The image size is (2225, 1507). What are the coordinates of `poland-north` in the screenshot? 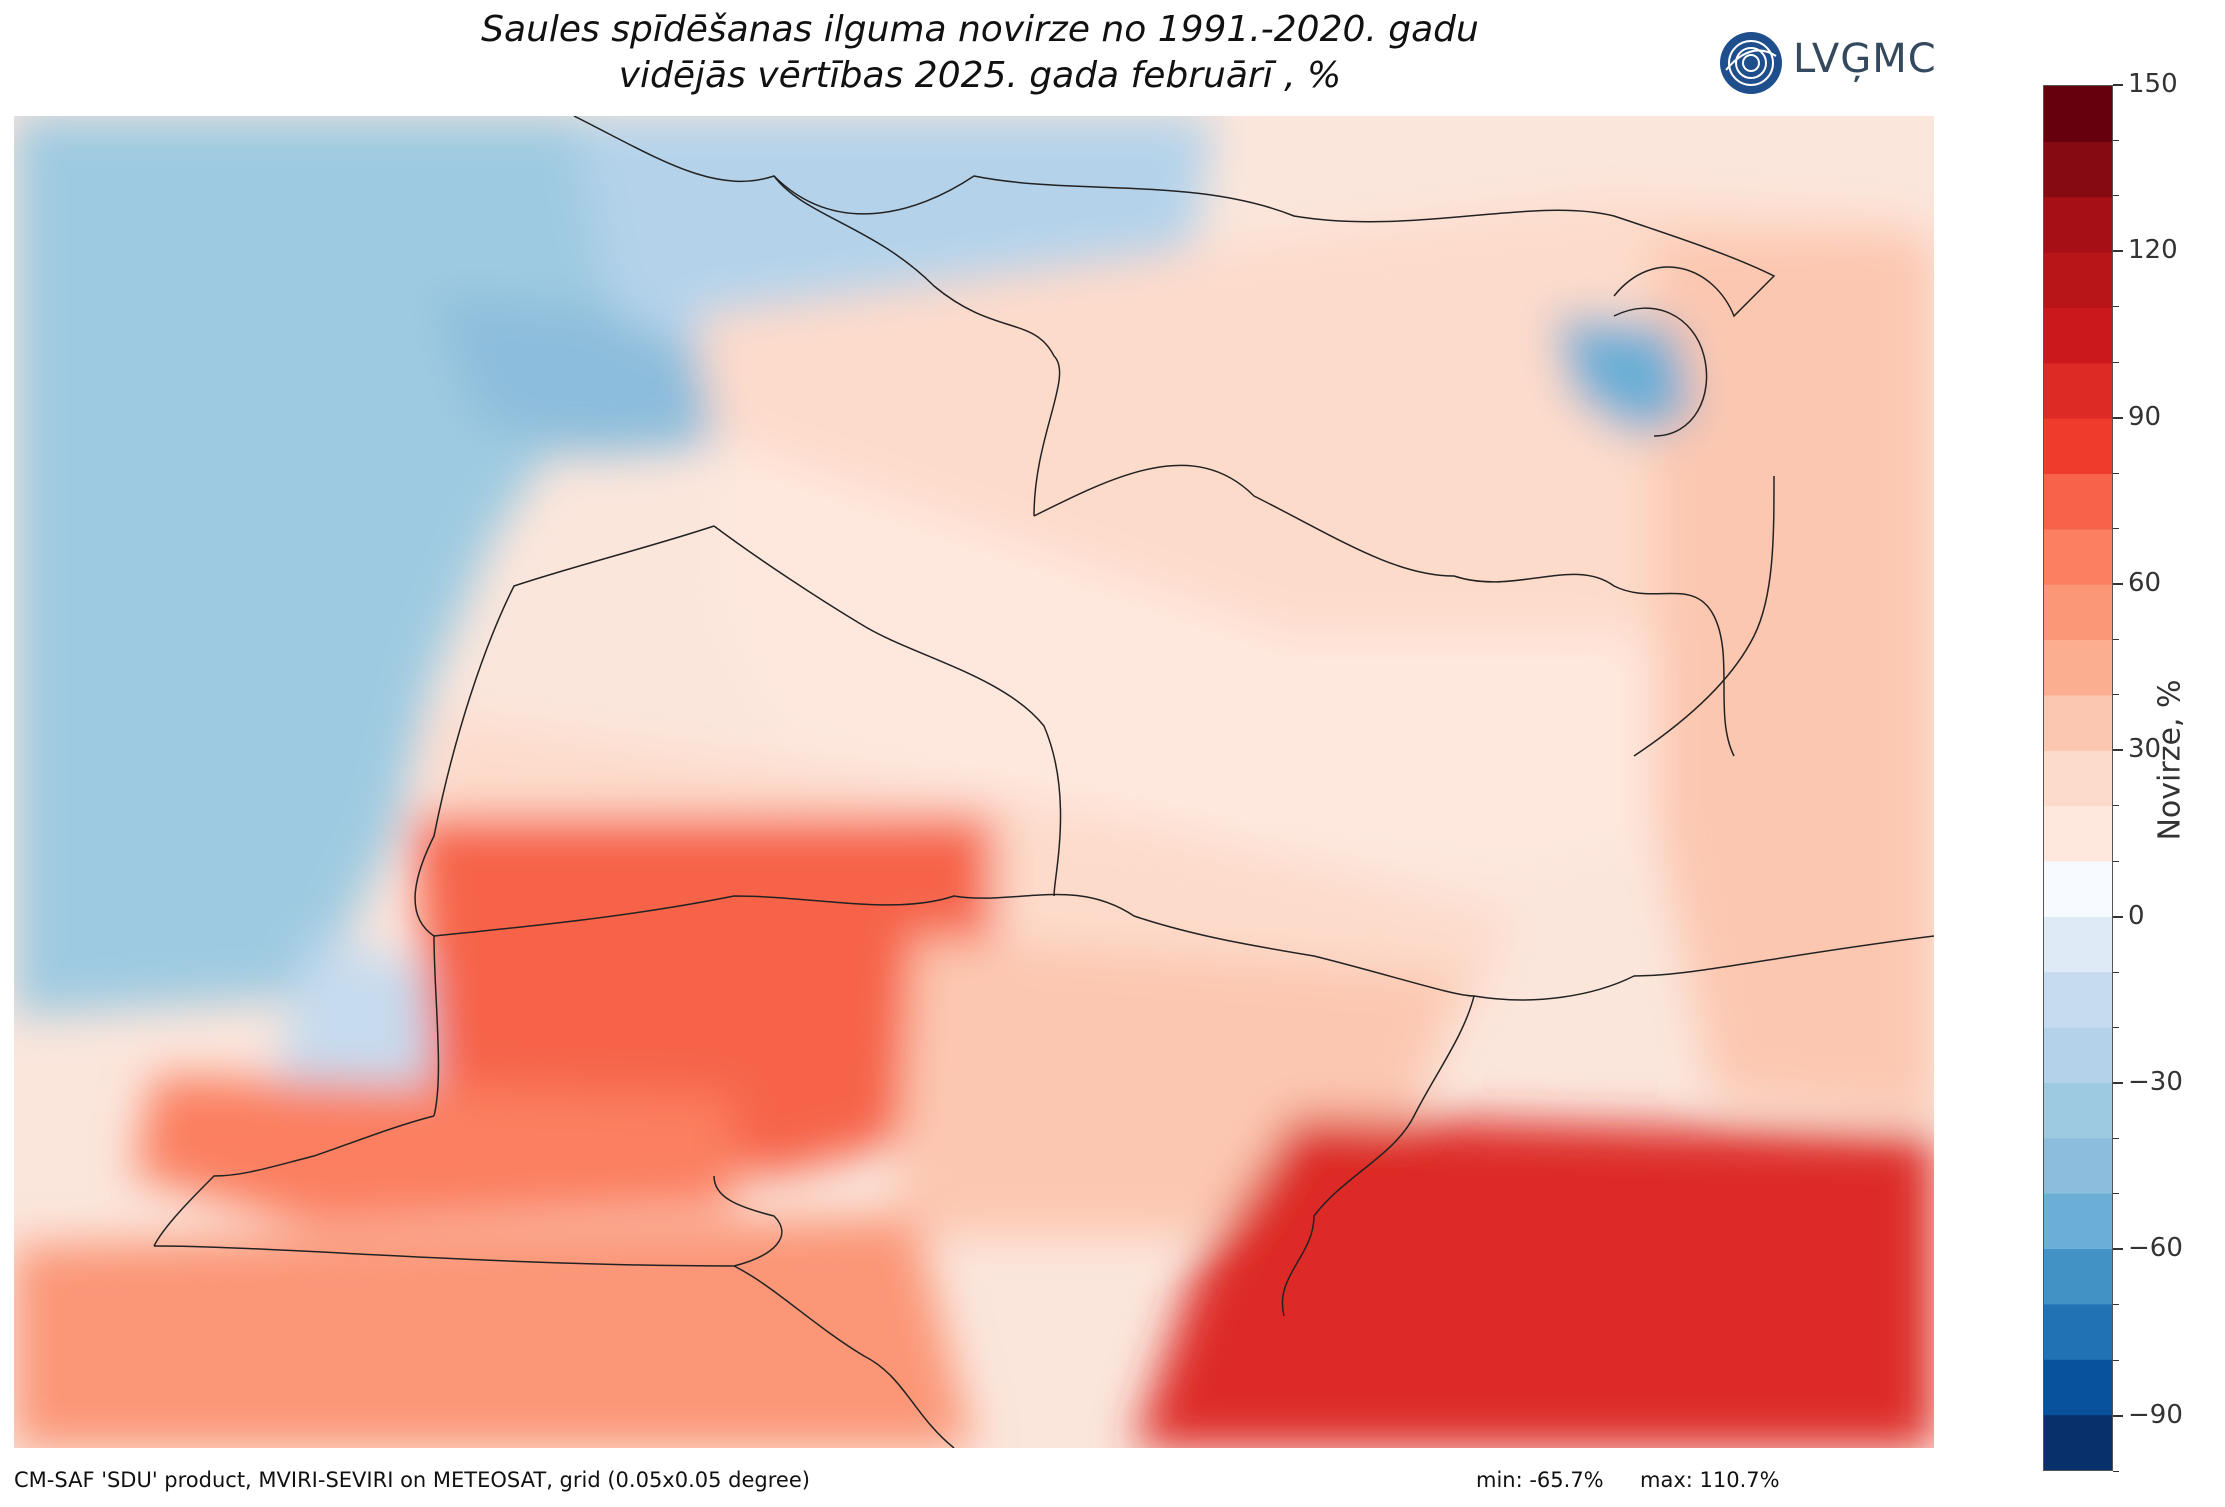 It's located at (494, 1332).